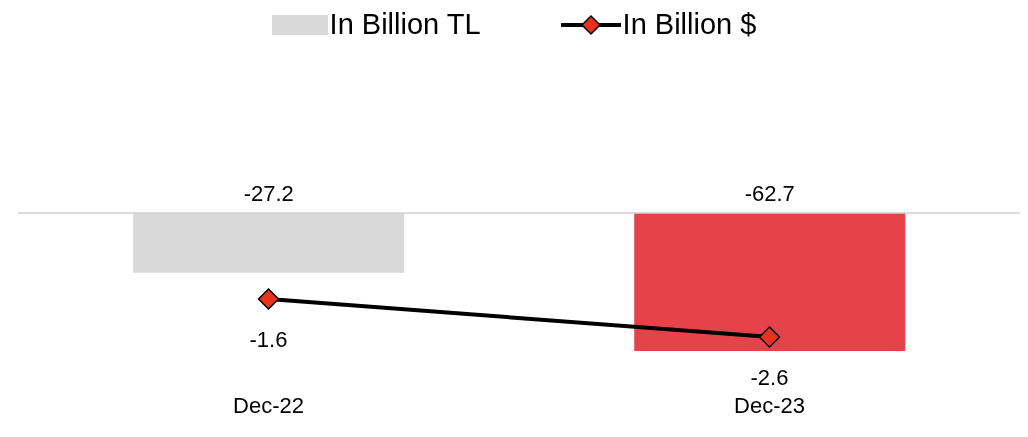 This screenshot has height=437, width=1028. Describe the element at coordinates (268, 339) in the screenshot. I see `data-label: -1.6` at that location.